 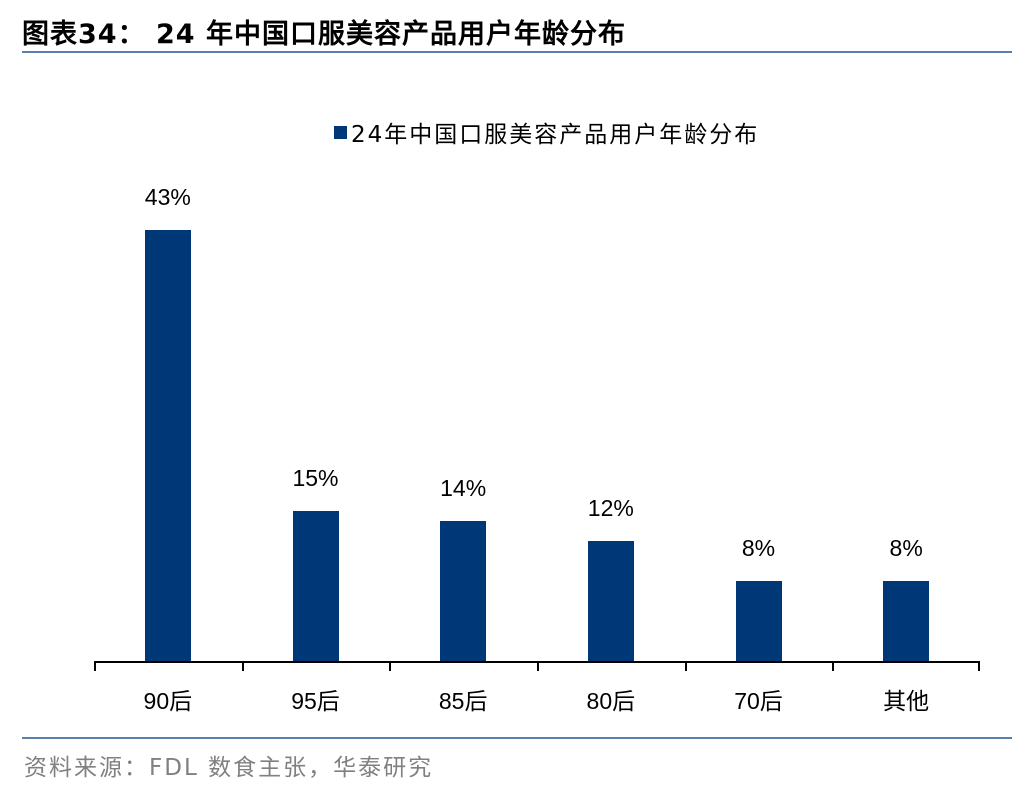 What do you see at coordinates (324, 34) in the screenshot?
I see `chart-title: 图表34： 24 年中国口服美容产品用户年龄分布` at bounding box center [324, 34].